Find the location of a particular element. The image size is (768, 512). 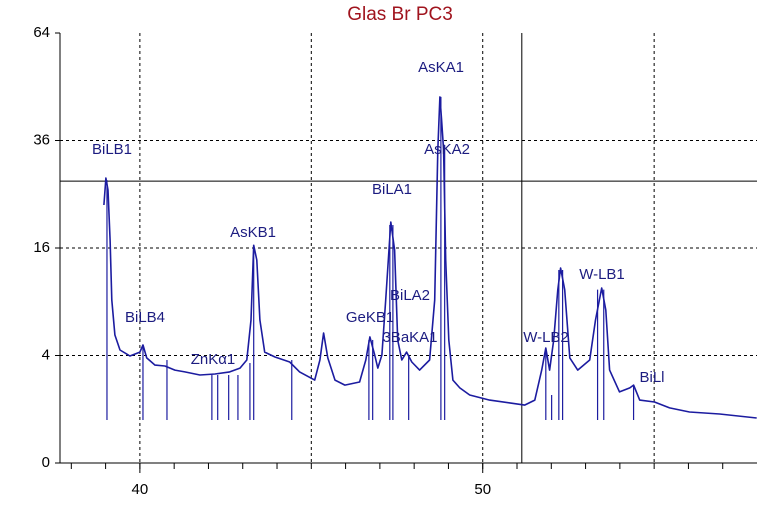

peak-label: BiLA1 is located at coordinates (392, 189).